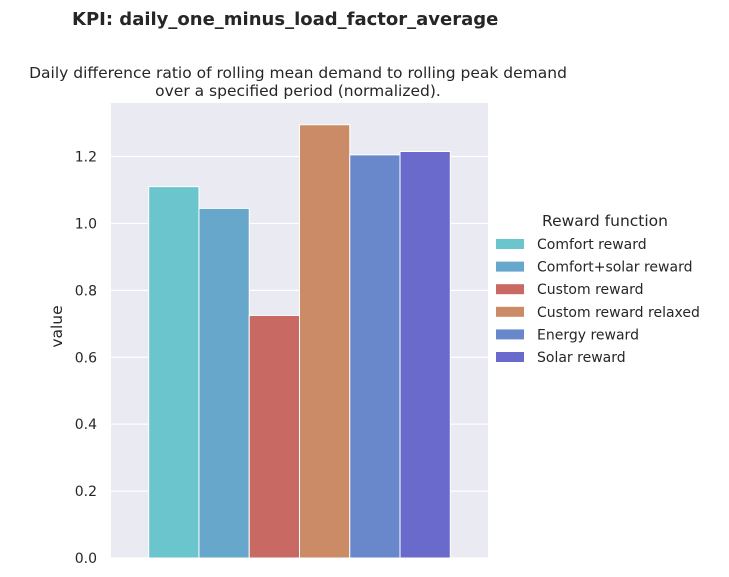 The width and height of the screenshot is (729, 577). Describe the element at coordinates (86, 492) in the screenshot. I see `y-tick-label: 0.2` at that location.